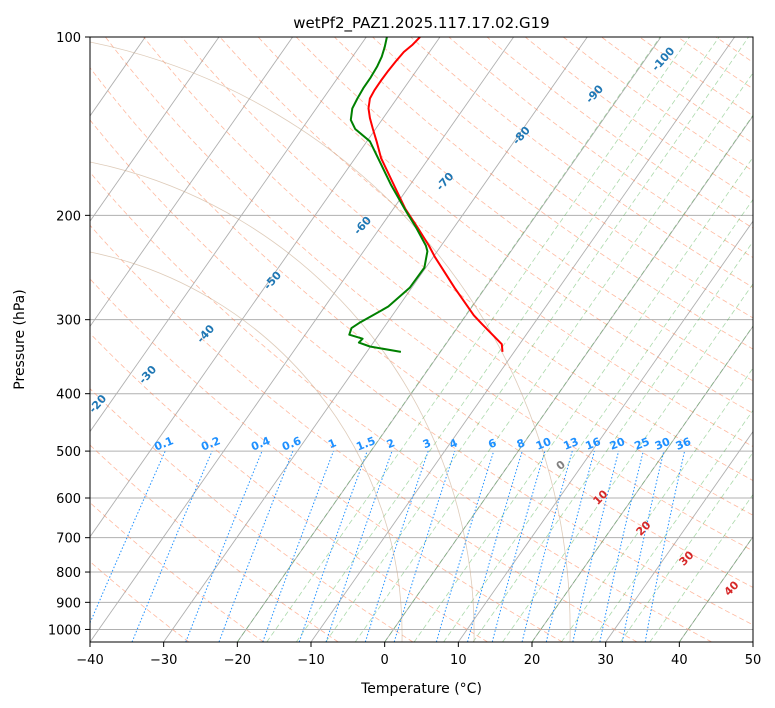  I want to click on y-tick-label: 600, so click(68, 499).